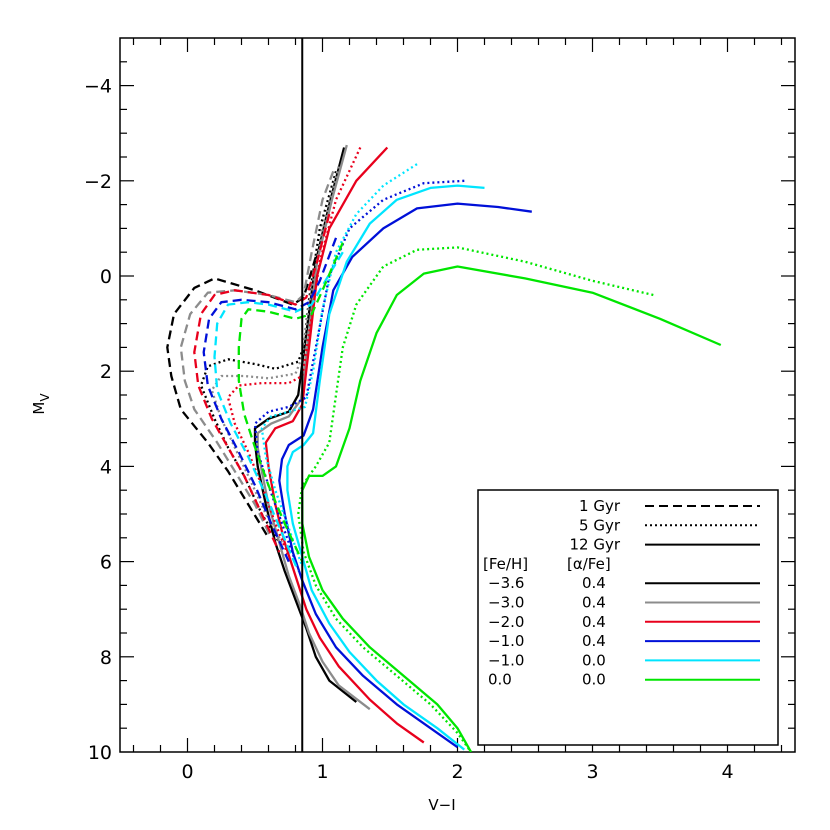 This screenshot has height=830, width=830. What do you see at coordinates (98, 87) in the screenshot?
I see `y-tick-label: −4` at bounding box center [98, 87].